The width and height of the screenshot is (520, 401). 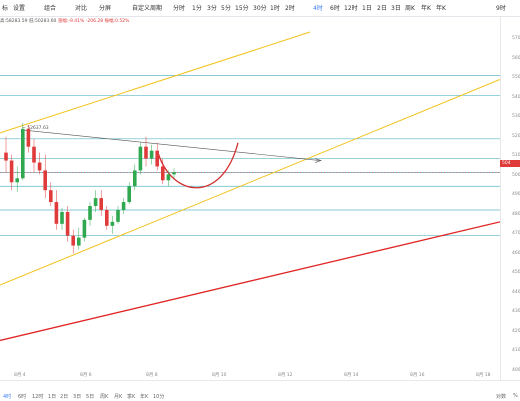 I want to click on bottom-period-1: 6时, so click(x=22, y=397).